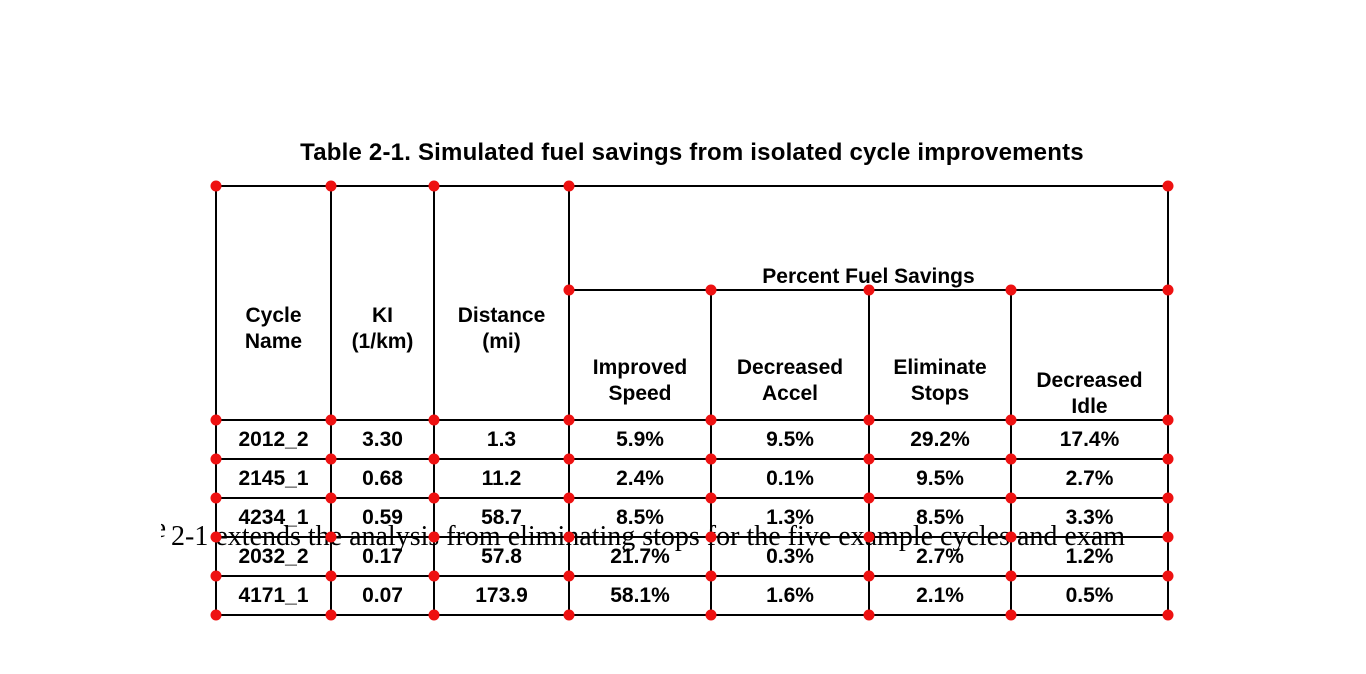 This screenshot has height=674, width=1366. I want to click on cell-value: 2.4%, so click(640, 479).